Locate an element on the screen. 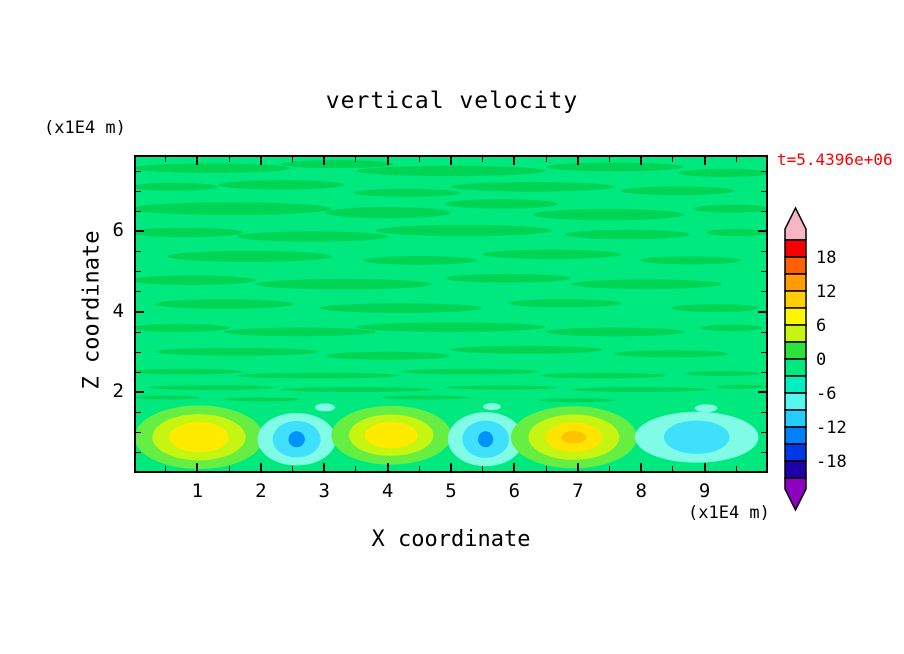 This screenshot has height=654, width=904. y-axis-unit-label: (x1E4 m) is located at coordinates (85, 128).